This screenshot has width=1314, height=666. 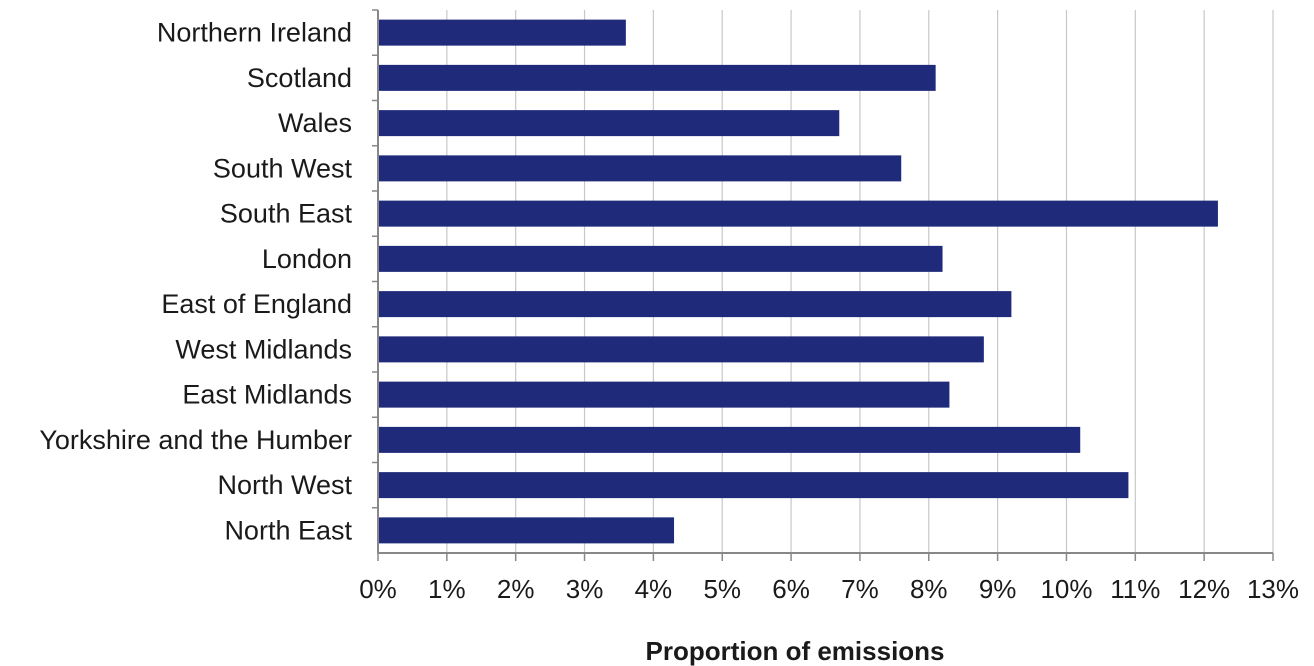 I want to click on x-tick-label: 0%, so click(x=378, y=589).